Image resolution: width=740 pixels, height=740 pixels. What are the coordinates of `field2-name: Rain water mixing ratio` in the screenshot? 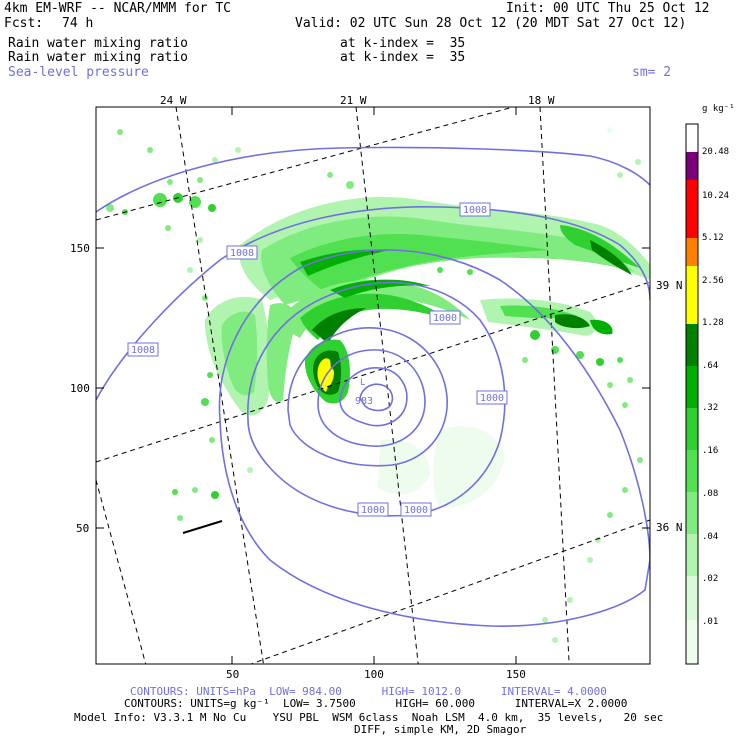 It's located at (98, 57).